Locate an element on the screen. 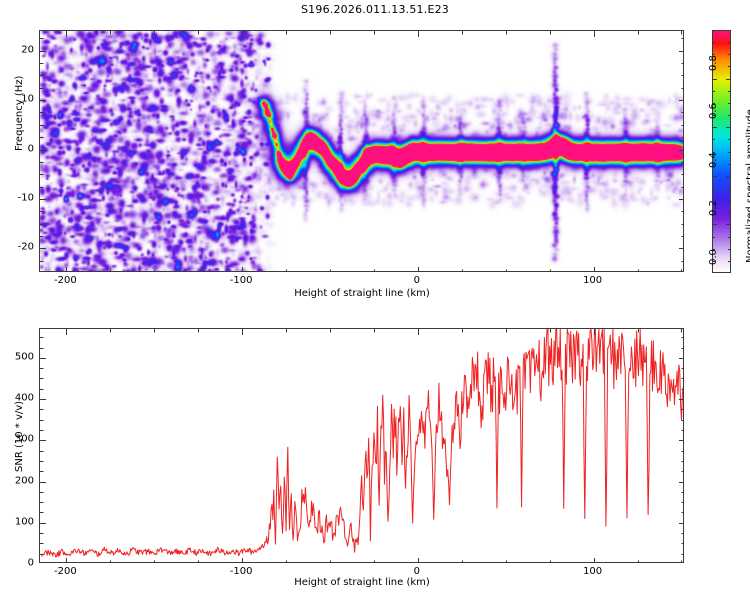 This screenshot has height=600, width=750. colorbar-tick-0.2: 0.2 is located at coordinates (713, 208).